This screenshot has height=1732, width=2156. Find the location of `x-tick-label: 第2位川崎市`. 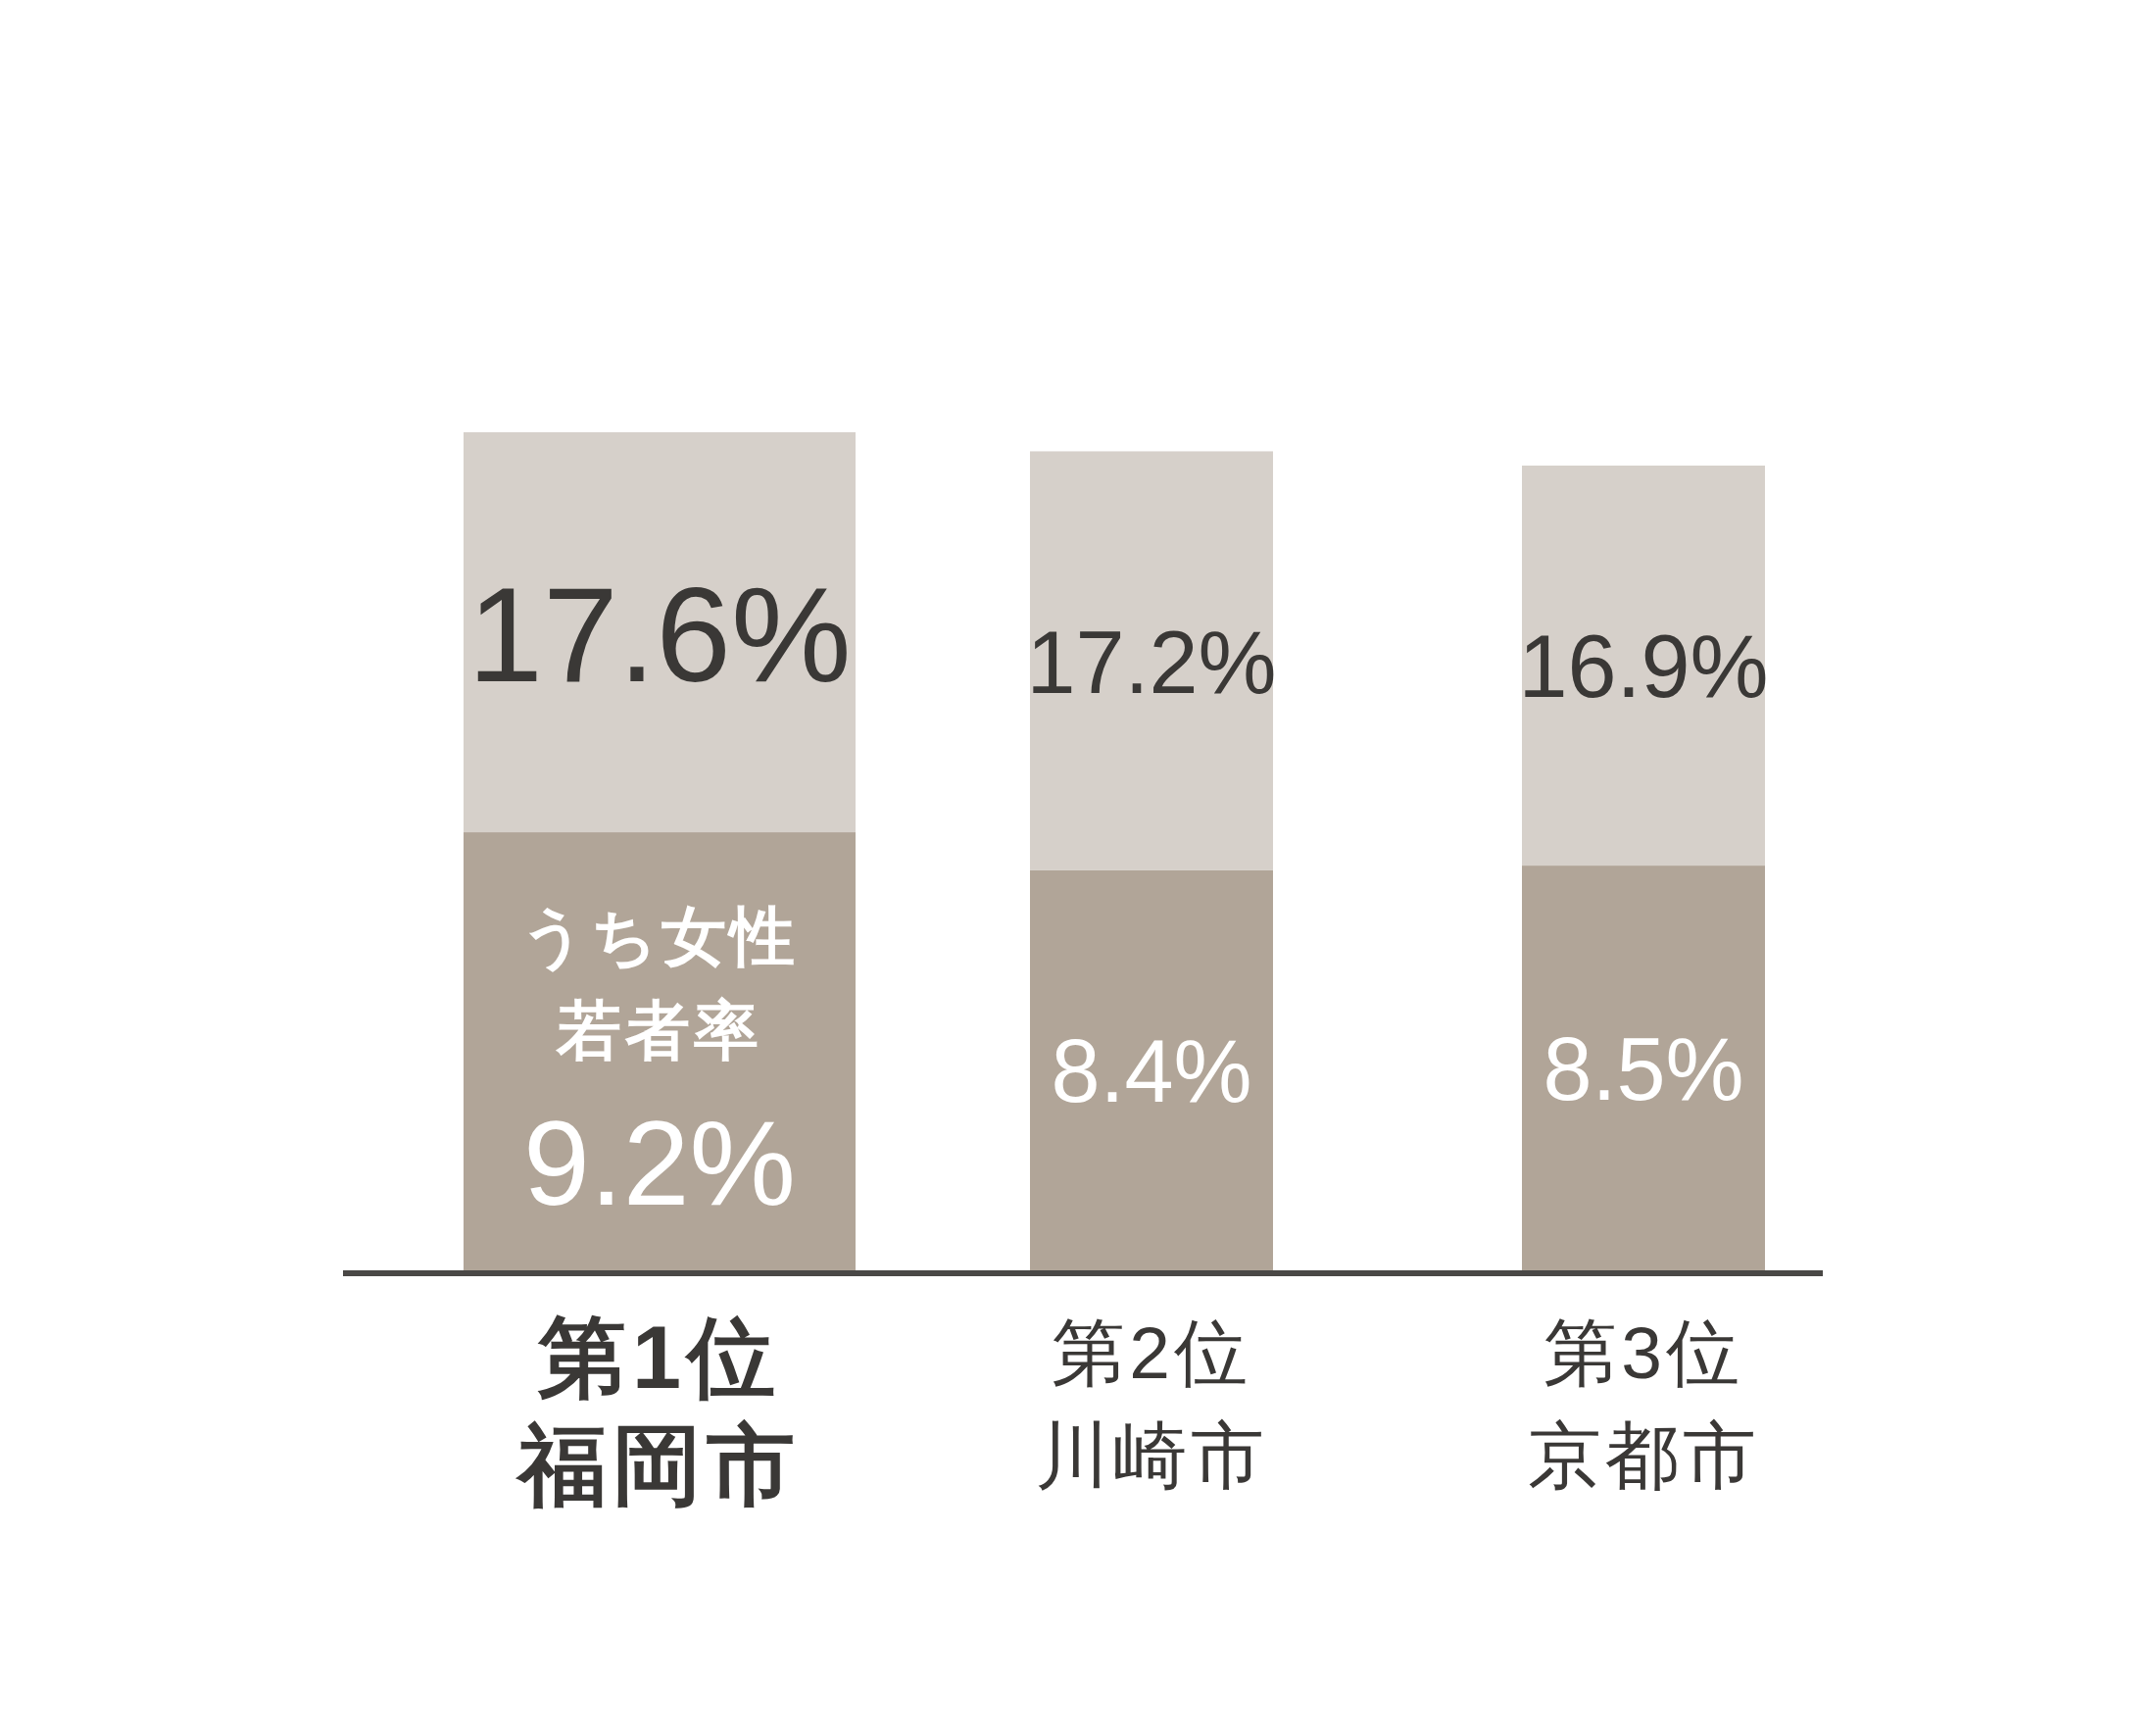

x-tick-label: 第2位川崎市 is located at coordinates (1151, 1404).